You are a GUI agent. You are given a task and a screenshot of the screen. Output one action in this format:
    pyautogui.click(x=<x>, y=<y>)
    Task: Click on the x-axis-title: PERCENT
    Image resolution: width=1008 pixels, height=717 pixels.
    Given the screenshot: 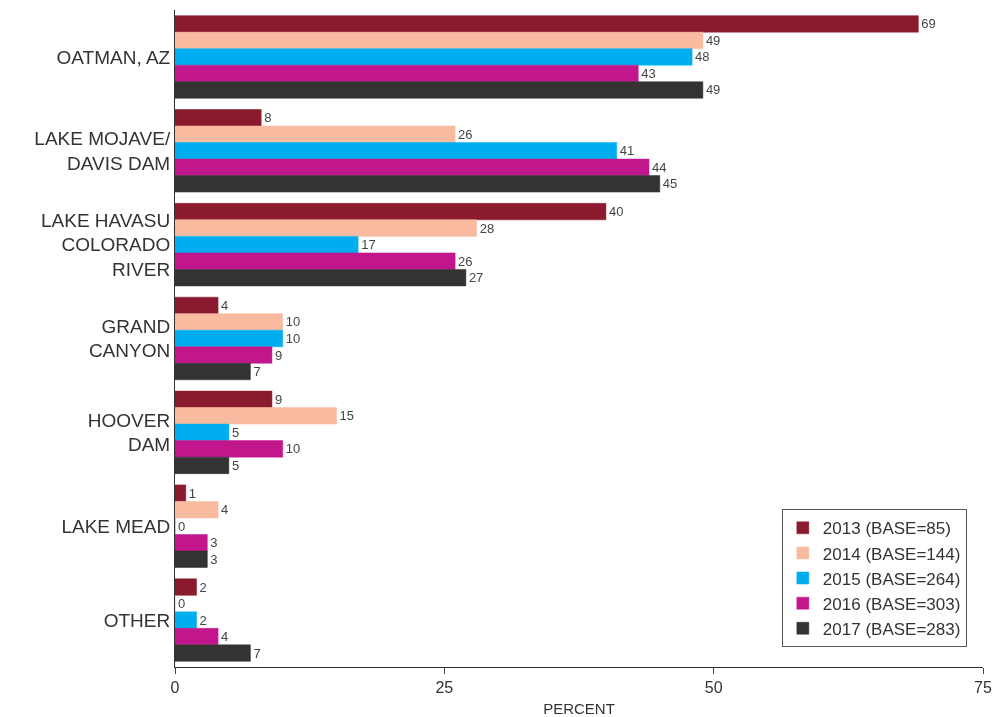 What is the action you would take?
    pyautogui.click(x=579, y=708)
    